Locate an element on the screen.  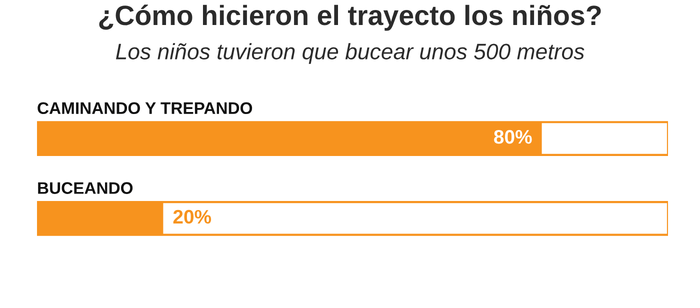
y-tick-label: BUCEANDO is located at coordinates (85, 188).